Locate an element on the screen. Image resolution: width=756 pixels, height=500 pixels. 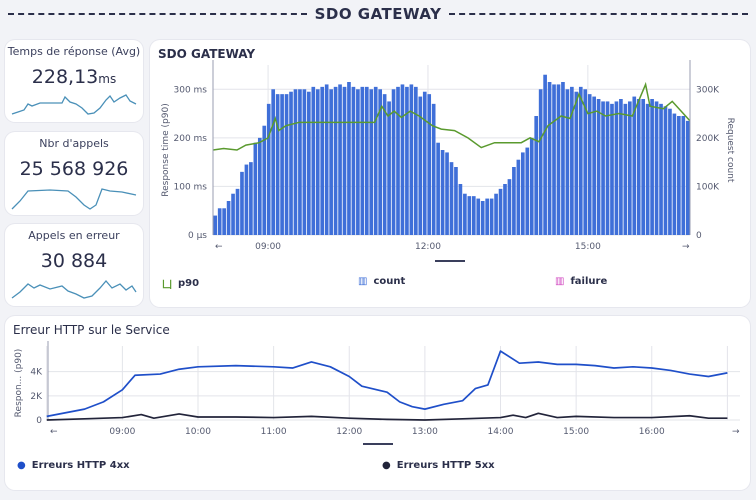
chart-title: Erreur HTTP sur le Service is located at coordinates (91, 330).